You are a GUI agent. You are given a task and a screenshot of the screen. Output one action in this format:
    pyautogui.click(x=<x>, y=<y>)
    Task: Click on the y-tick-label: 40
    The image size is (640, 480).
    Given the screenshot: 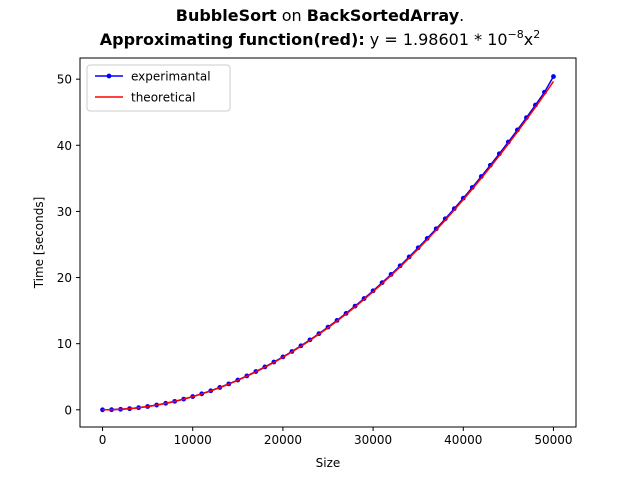 What is the action you would take?
    pyautogui.click(x=64, y=146)
    